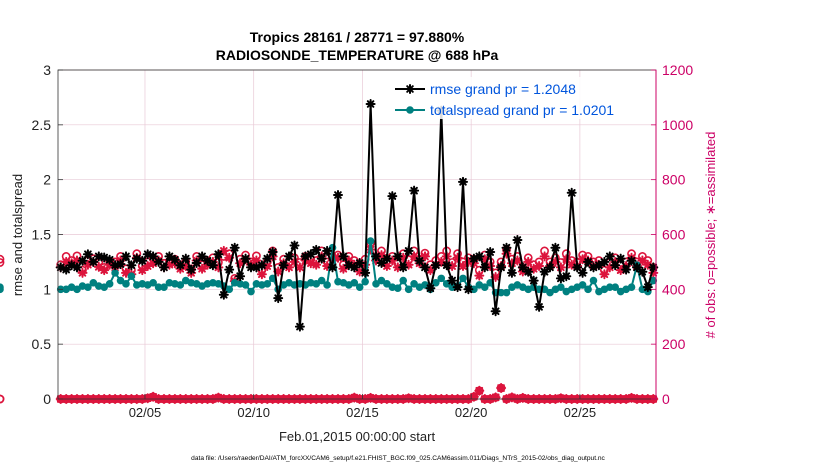 The width and height of the screenshot is (830, 470). What do you see at coordinates (145, 412) in the screenshot?
I see `x-tick-label: 02/05` at bounding box center [145, 412].